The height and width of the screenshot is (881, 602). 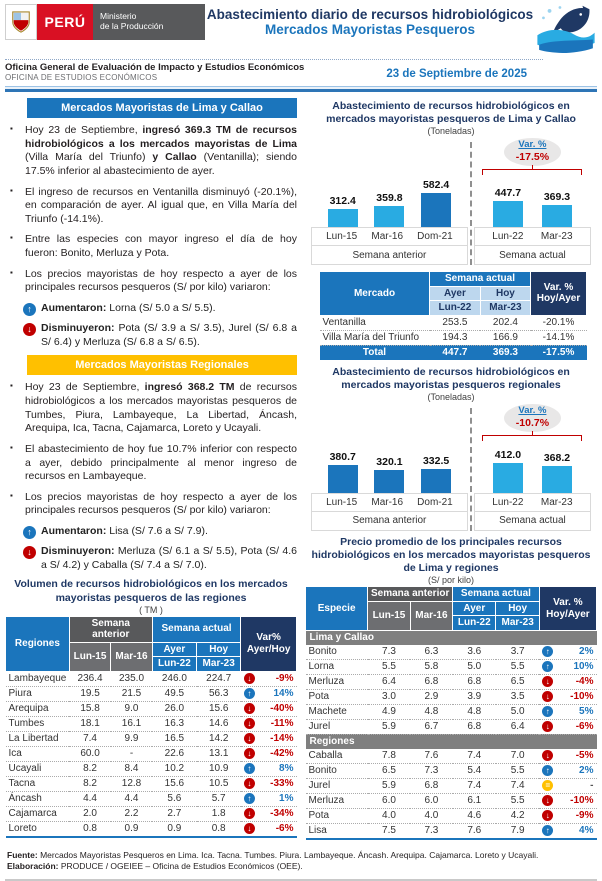 What do you see at coordinates (65, 22) in the screenshot?
I see `peru-wordmark: PERÚ` at bounding box center [65, 22].